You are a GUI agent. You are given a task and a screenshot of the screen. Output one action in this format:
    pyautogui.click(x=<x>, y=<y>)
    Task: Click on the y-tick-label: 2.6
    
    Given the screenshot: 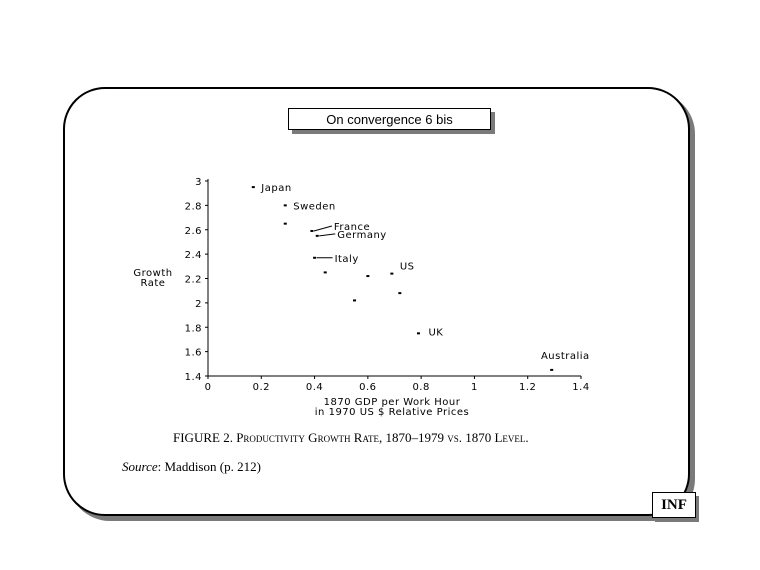 What is the action you would take?
    pyautogui.click(x=193, y=231)
    